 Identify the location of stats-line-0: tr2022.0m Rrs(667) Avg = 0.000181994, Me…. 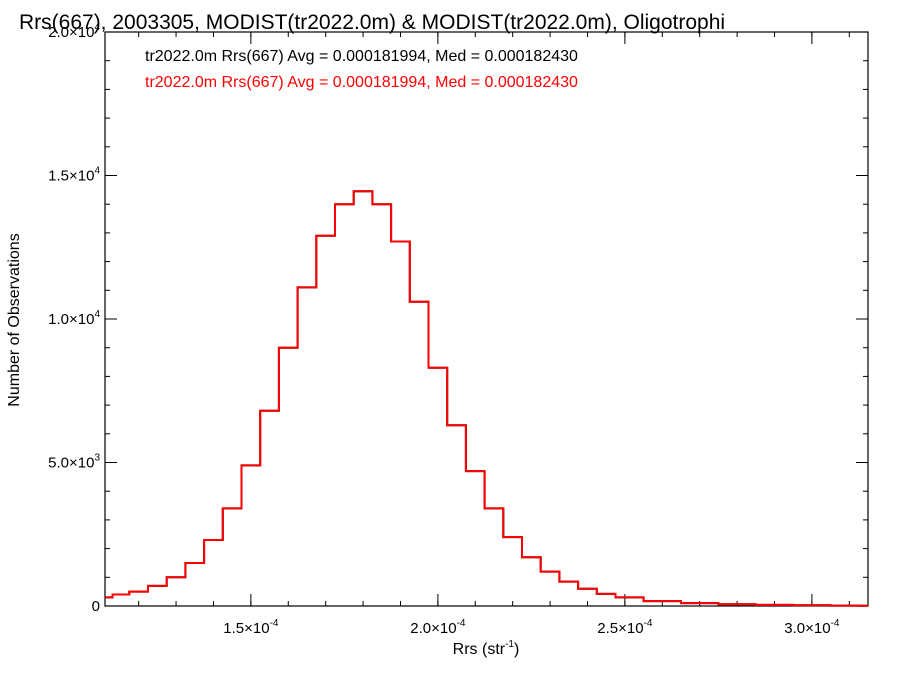
(361, 56).